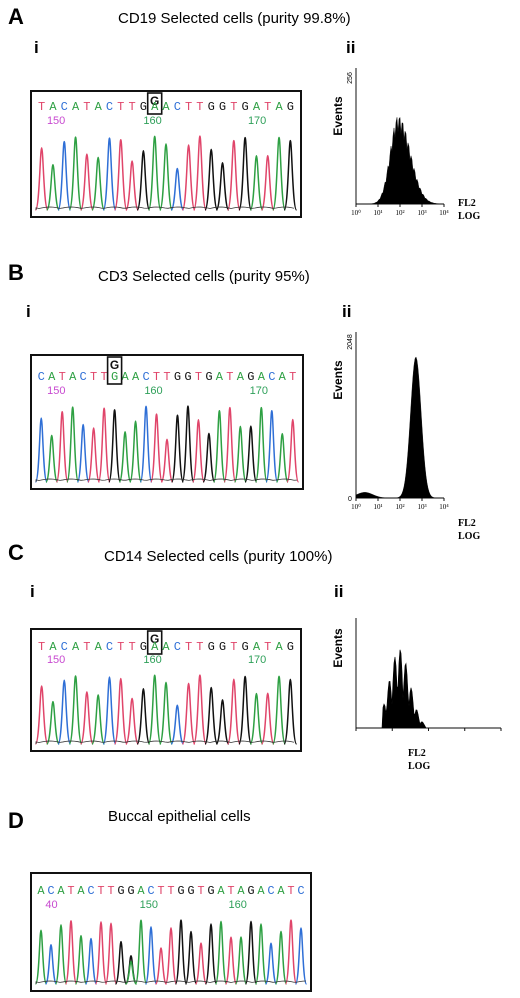 This screenshot has width=520, height=998. What do you see at coordinates (238, 905) in the screenshot?
I see `sequence-position-label: 160` at bounding box center [238, 905].